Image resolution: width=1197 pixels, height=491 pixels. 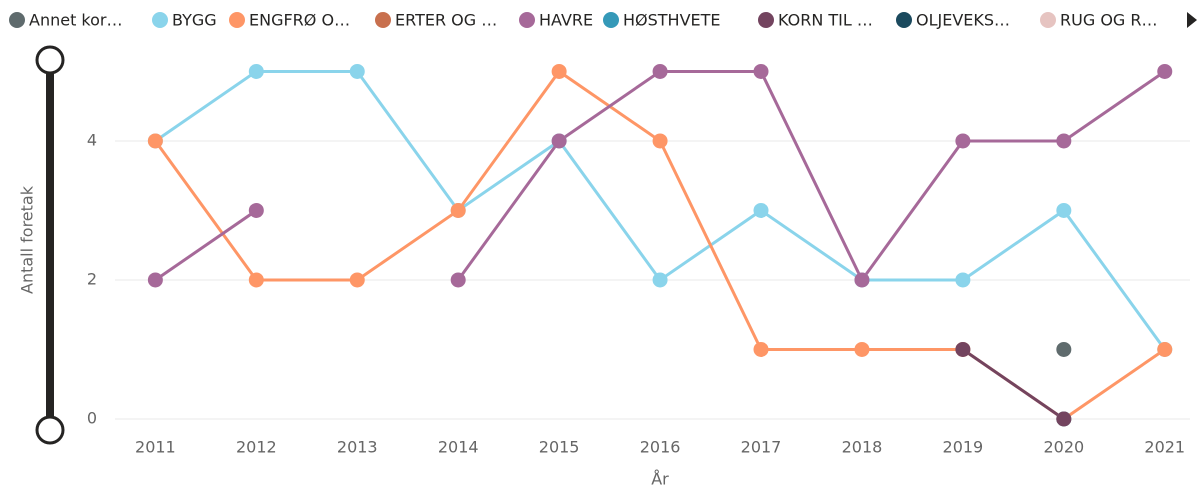 I want to click on y-tick-label: 4, so click(x=92, y=139).